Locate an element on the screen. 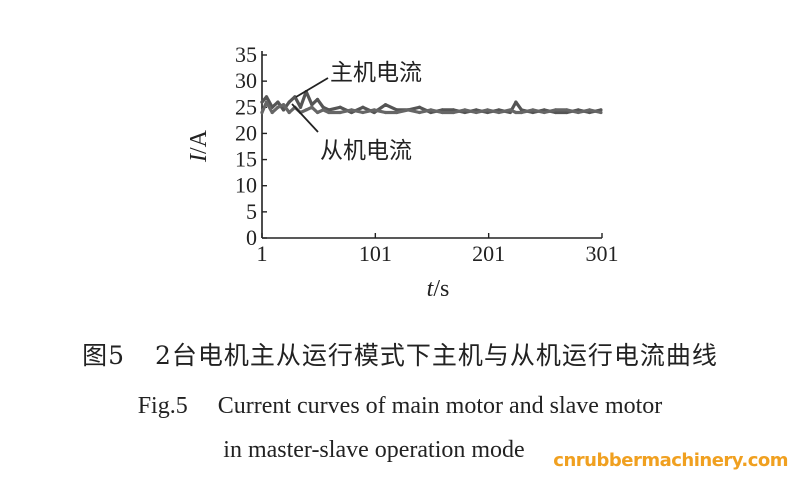  x-tick-label: 201 is located at coordinates (488, 253).